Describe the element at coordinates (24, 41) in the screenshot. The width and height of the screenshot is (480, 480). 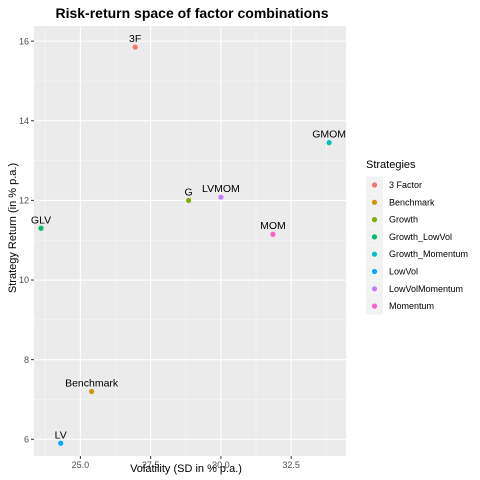
I see `y-tick-label: 16` at that location.